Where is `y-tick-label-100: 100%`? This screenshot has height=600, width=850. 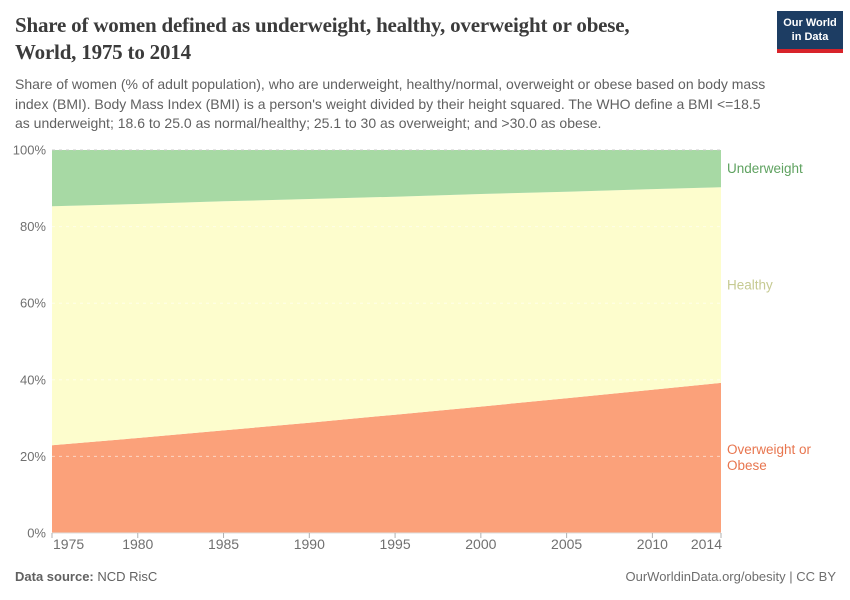 y-tick-label-100: 100% is located at coordinates (30, 150).